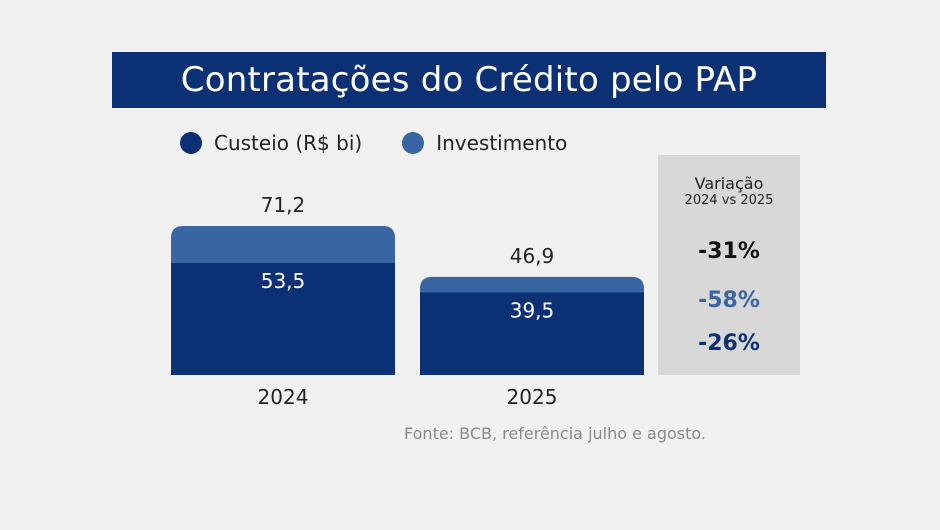  Describe the element at coordinates (532, 397) in the screenshot. I see `x-tick-2025: 2025` at that location.